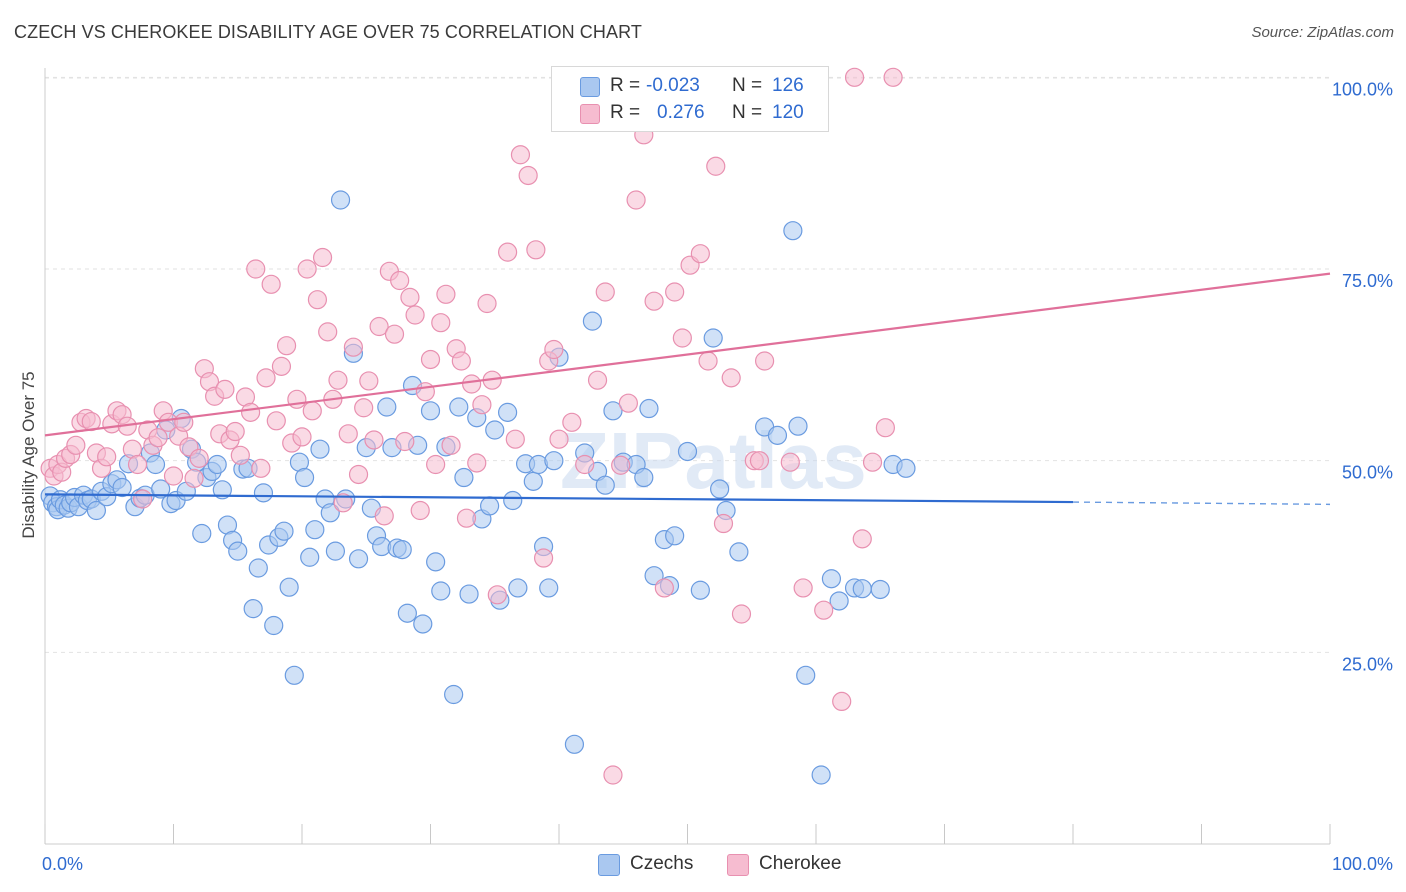  What do you see at coordinates (609, 865) in the screenshot?
I see `czech-legend-swatch` at bounding box center [609, 865].